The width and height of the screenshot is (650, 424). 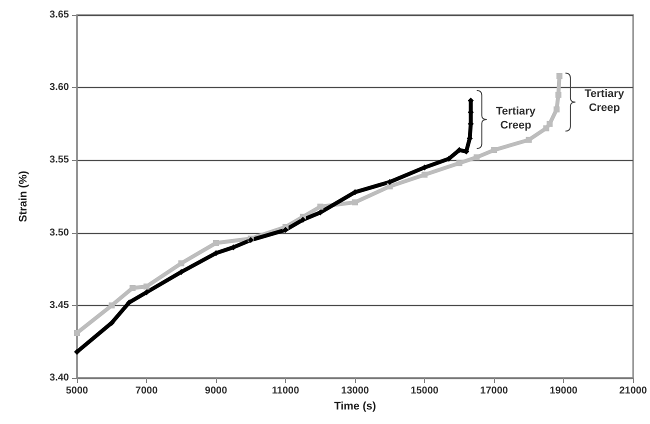 I want to click on x-tick-label: 13000, so click(x=355, y=391).